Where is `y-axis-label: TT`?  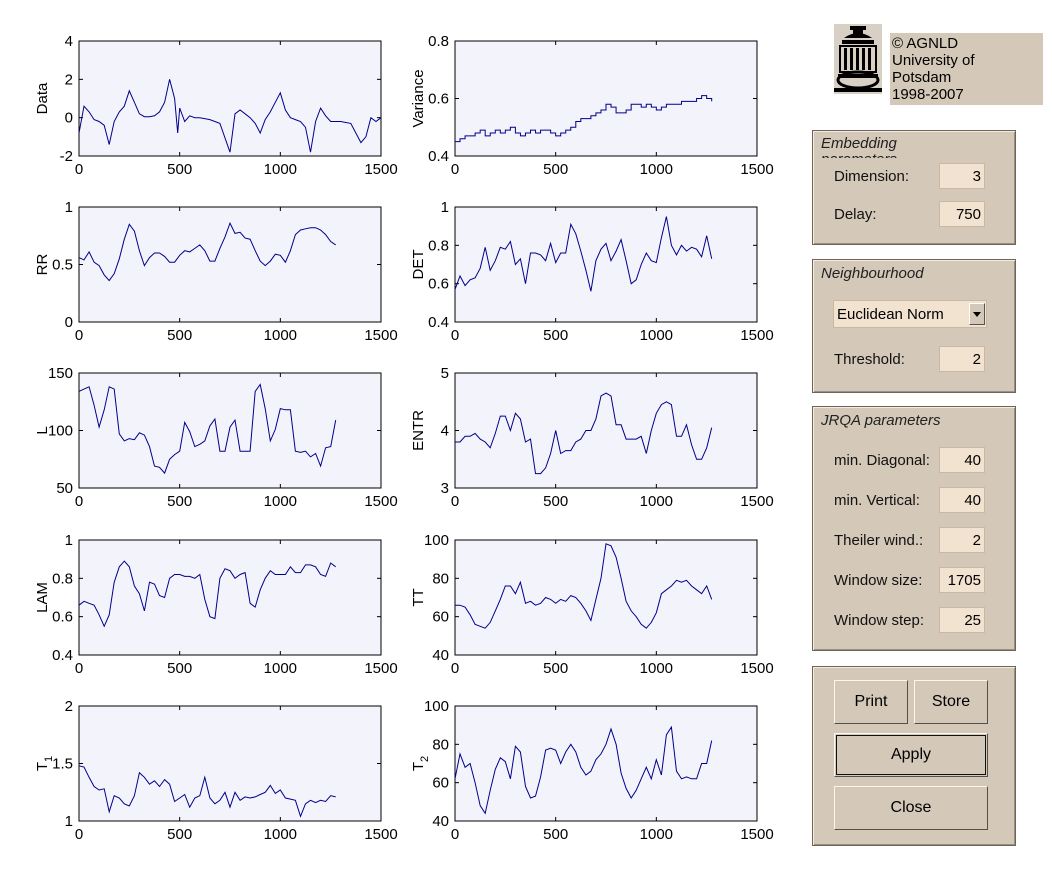 y-axis-label: TT is located at coordinates (418, 597).